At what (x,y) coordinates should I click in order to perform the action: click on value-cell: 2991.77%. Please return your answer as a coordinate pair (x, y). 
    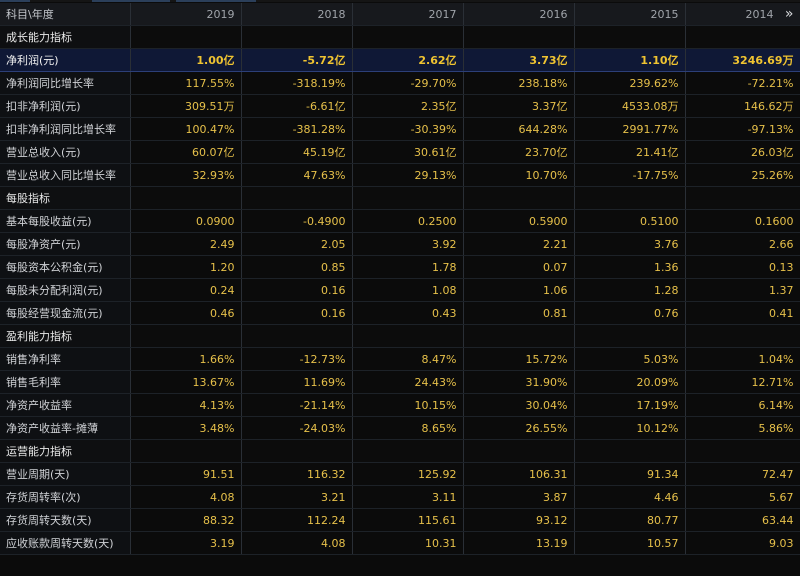
    Looking at the image, I should click on (630, 129).